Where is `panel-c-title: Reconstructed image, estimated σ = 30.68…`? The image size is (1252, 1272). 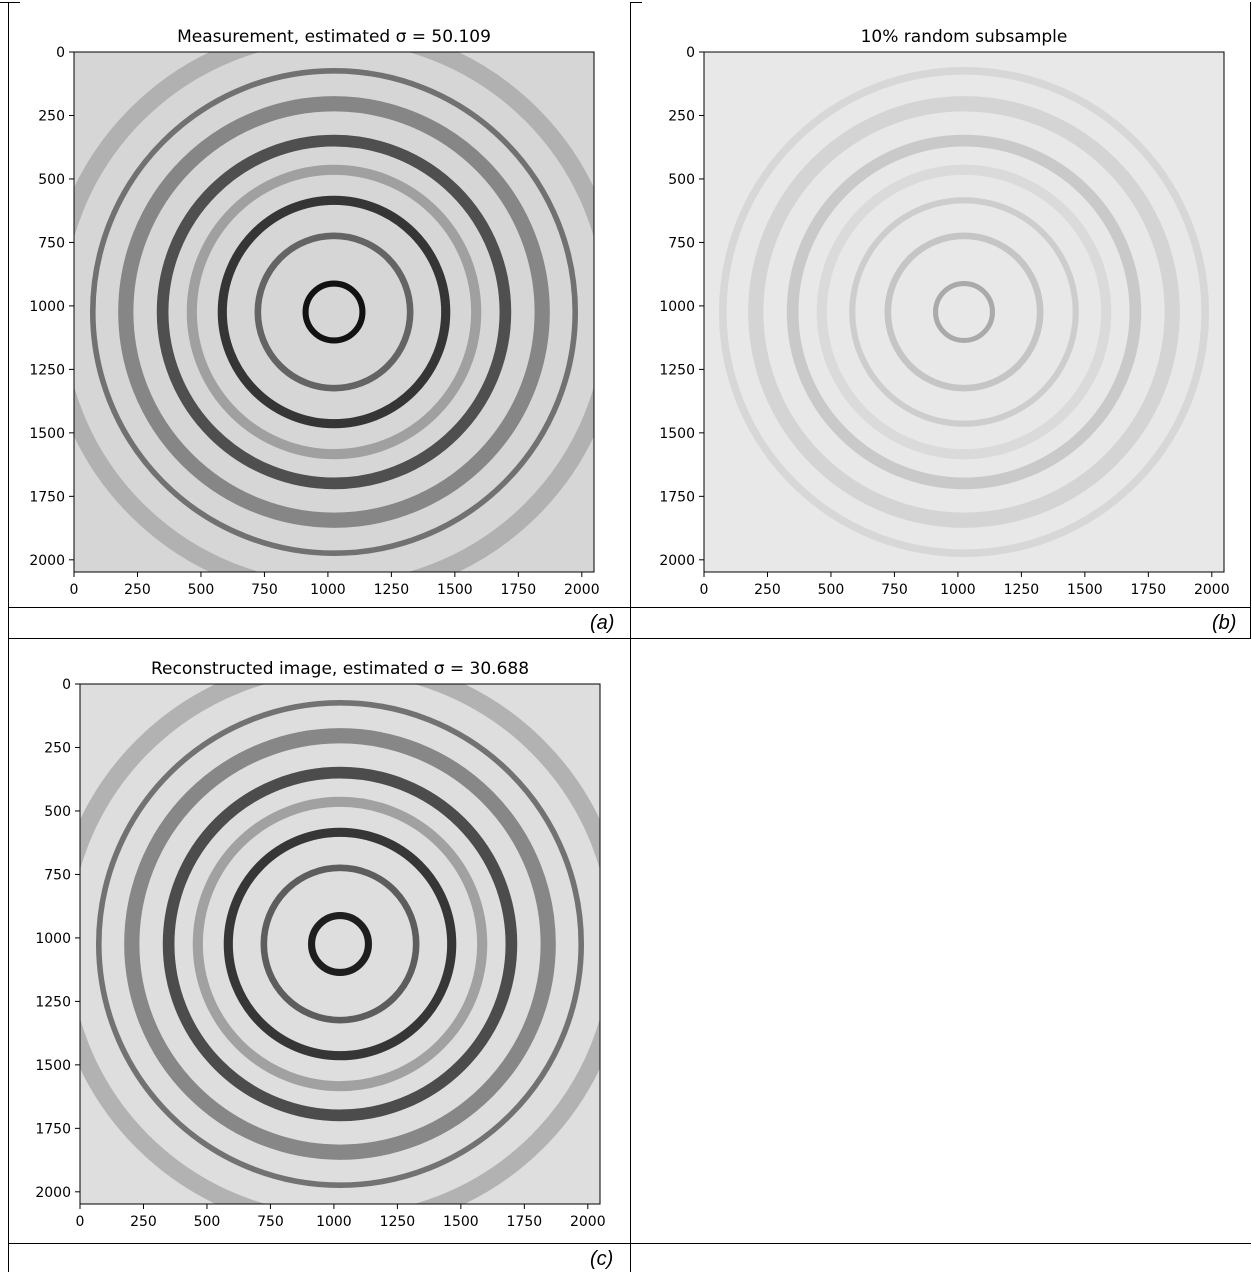 panel-c-title: Reconstructed image, estimated σ = 30.68… is located at coordinates (340, 669).